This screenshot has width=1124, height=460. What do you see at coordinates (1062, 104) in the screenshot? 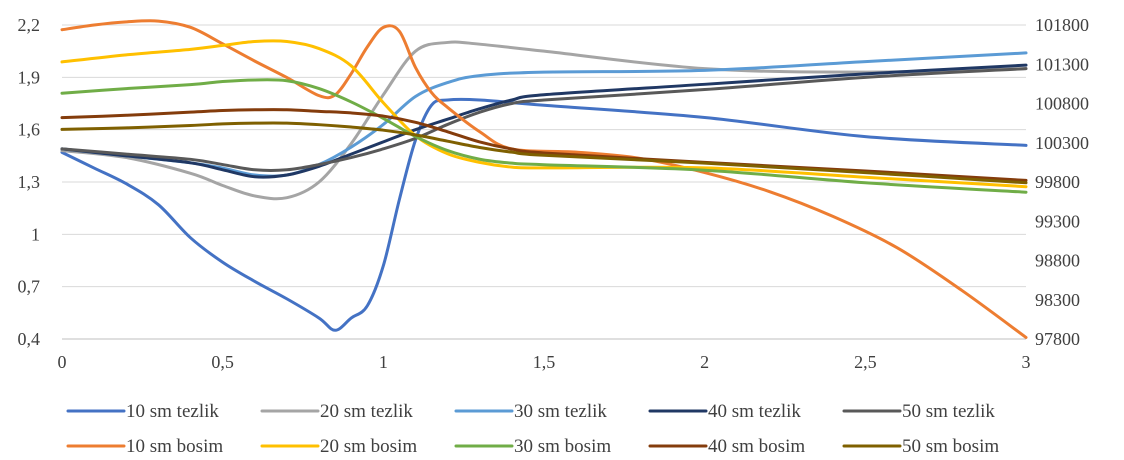
I see `y-tick-label-right: 100800` at bounding box center [1062, 104].